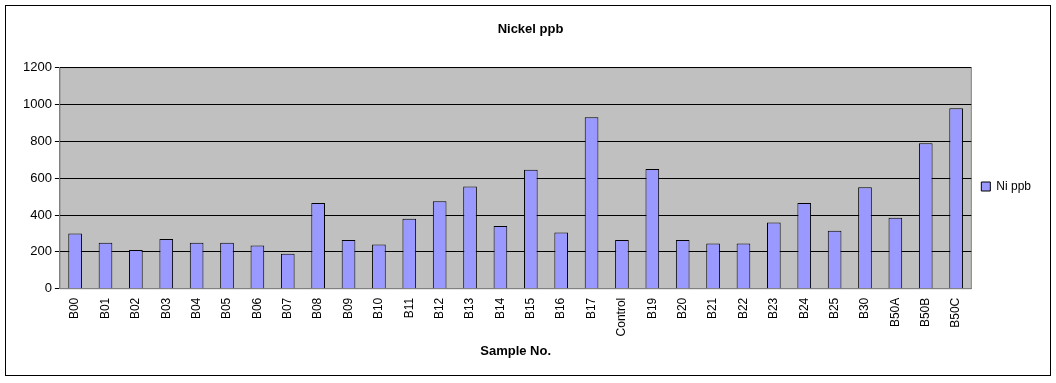 The width and height of the screenshot is (1056, 383). I want to click on x-tick-label: B08, so click(317, 308).